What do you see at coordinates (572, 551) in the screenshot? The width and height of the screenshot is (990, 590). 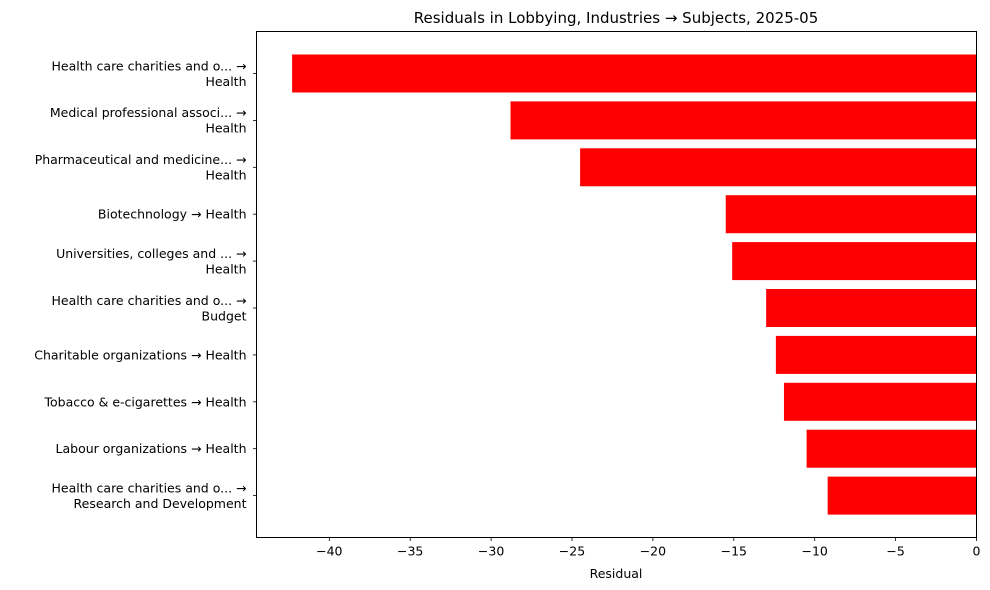 I see `x-tick-label-3: −25` at bounding box center [572, 551].